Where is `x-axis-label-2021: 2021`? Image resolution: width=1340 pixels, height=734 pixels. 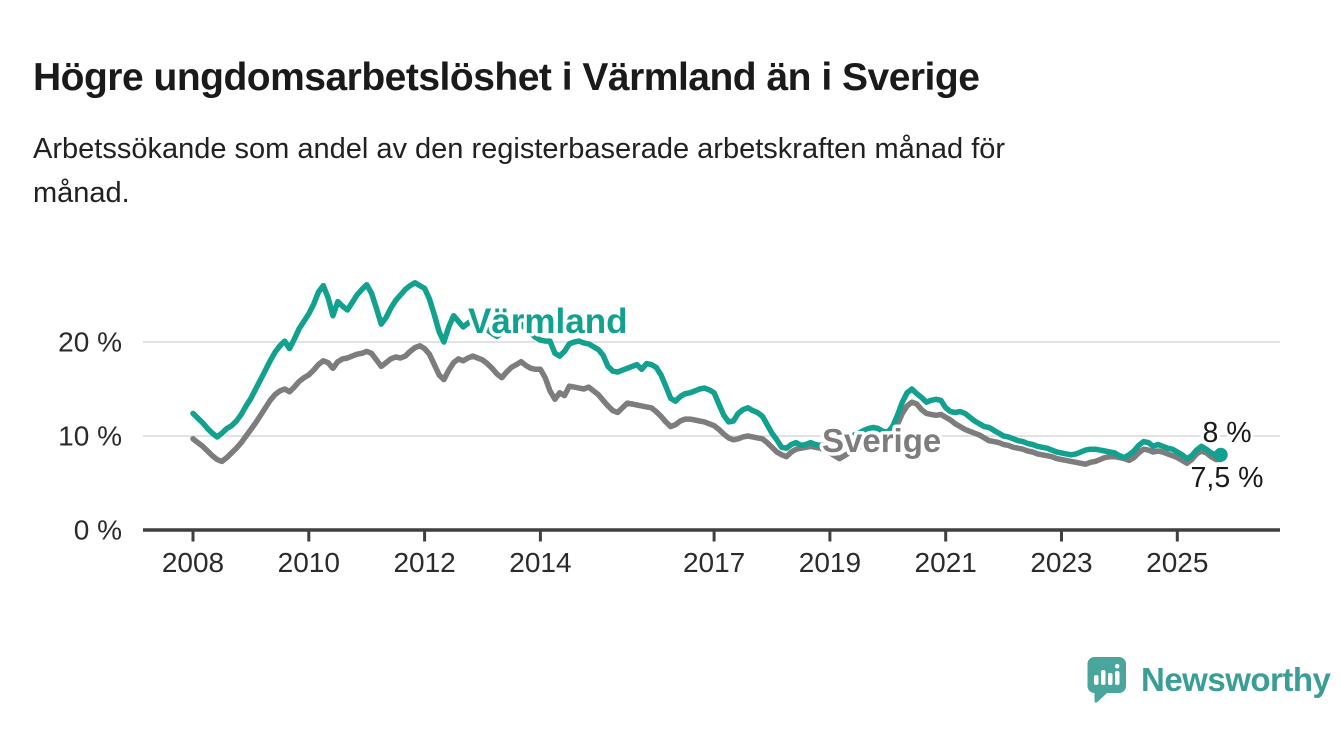
x-axis-label-2021: 2021 is located at coordinates (946, 562).